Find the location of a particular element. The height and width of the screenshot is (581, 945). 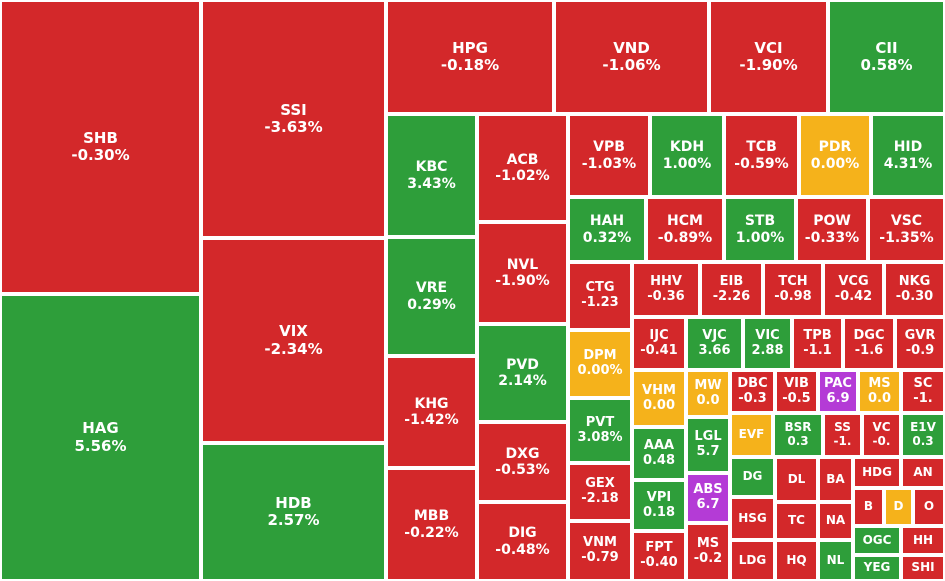

tile-fpt: FPT -0.40 is located at coordinates (659, 556).